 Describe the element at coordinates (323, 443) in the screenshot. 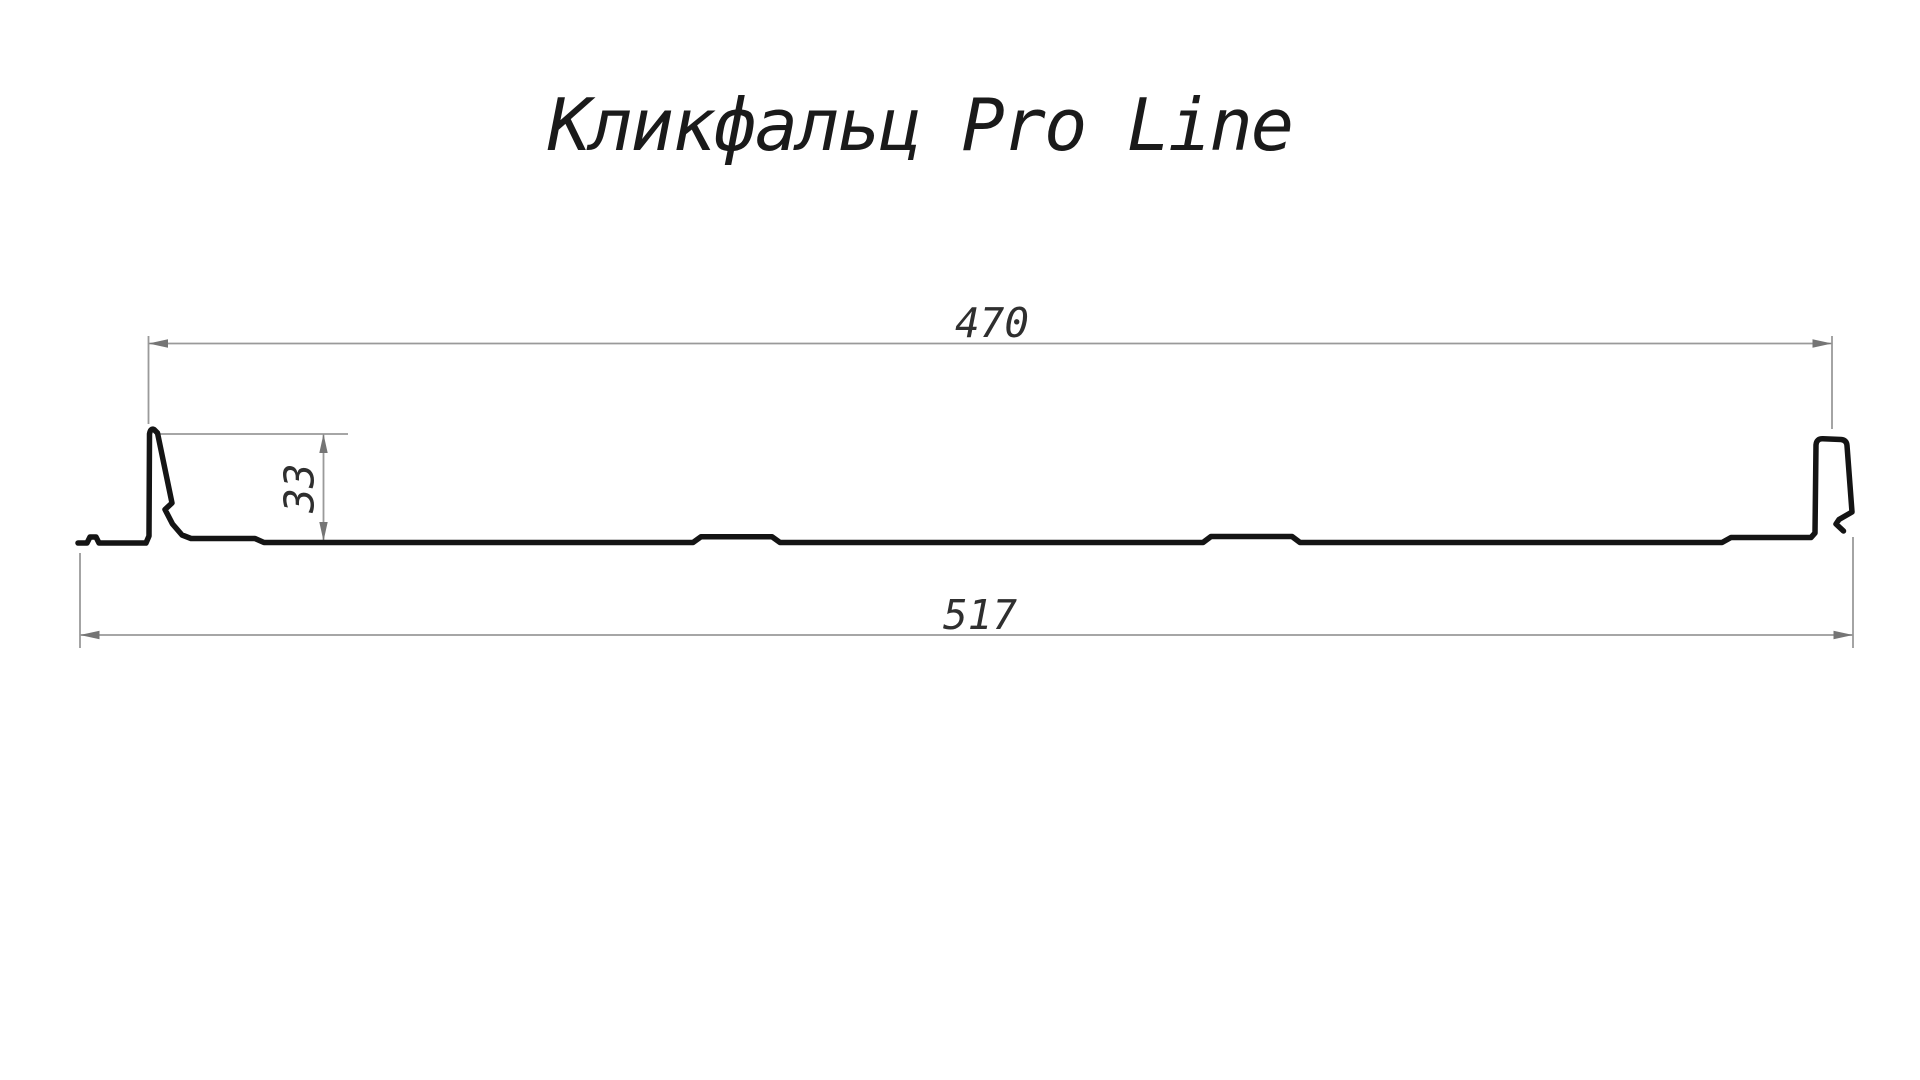

I see `dim-33-arrow-up-icon` at that location.